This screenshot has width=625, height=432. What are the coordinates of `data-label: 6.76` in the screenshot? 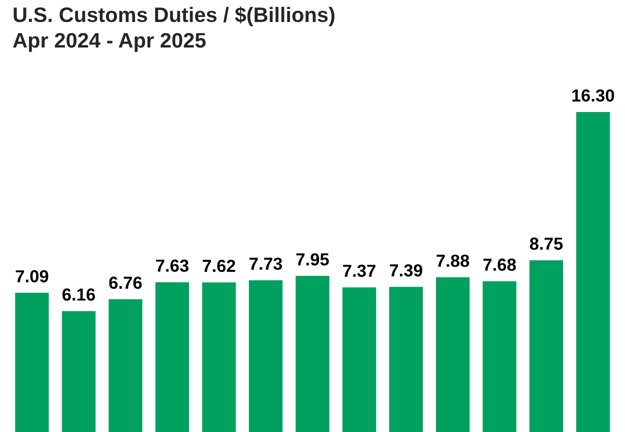 It's located at (125, 282).